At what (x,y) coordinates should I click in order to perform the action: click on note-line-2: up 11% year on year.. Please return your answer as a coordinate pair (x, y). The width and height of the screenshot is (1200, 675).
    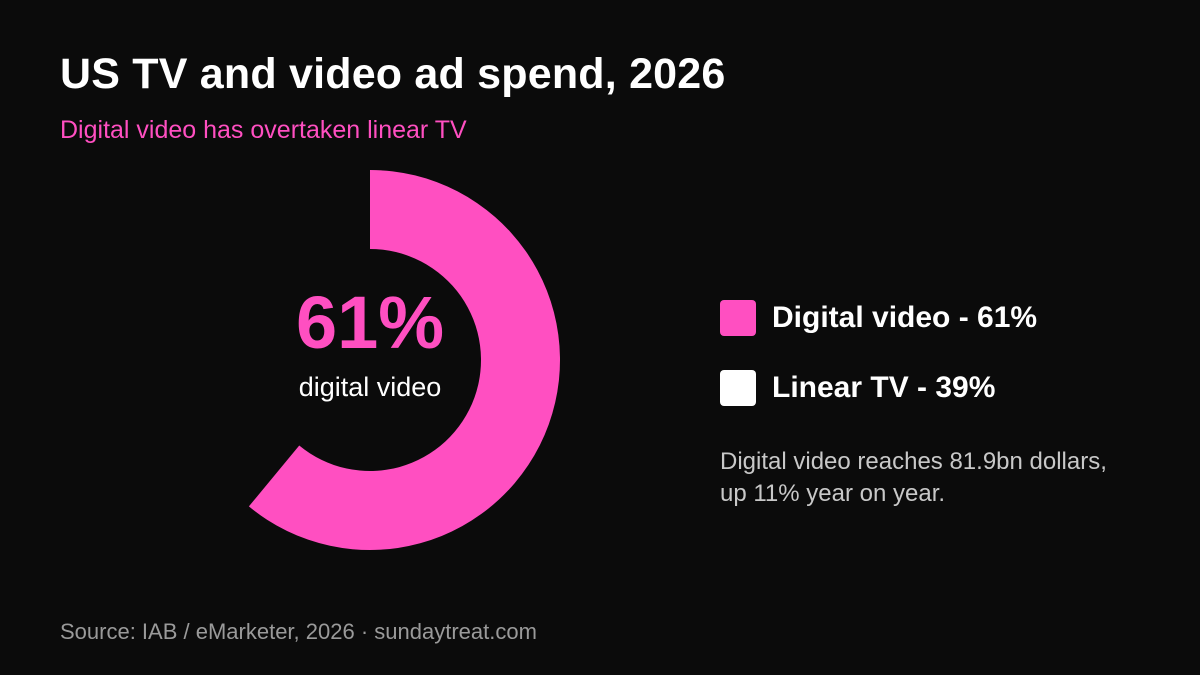
    Looking at the image, I should click on (833, 493).